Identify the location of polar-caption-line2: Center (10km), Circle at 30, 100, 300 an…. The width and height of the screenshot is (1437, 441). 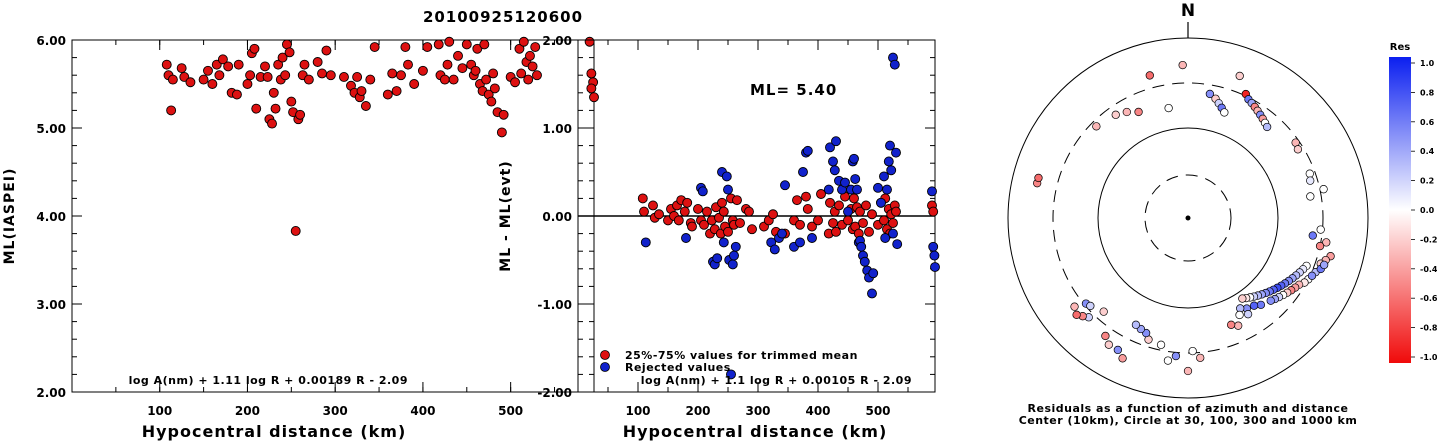
(1188, 420).